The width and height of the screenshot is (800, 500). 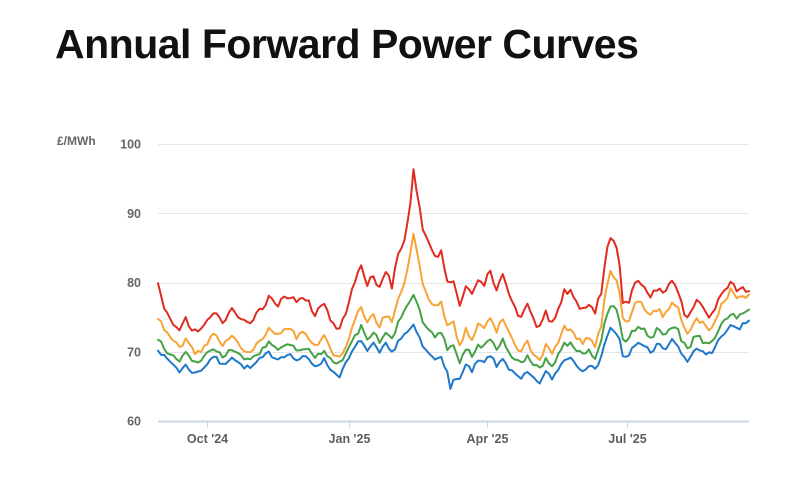 I want to click on x-tick-label: Jan '25, so click(x=350, y=439).